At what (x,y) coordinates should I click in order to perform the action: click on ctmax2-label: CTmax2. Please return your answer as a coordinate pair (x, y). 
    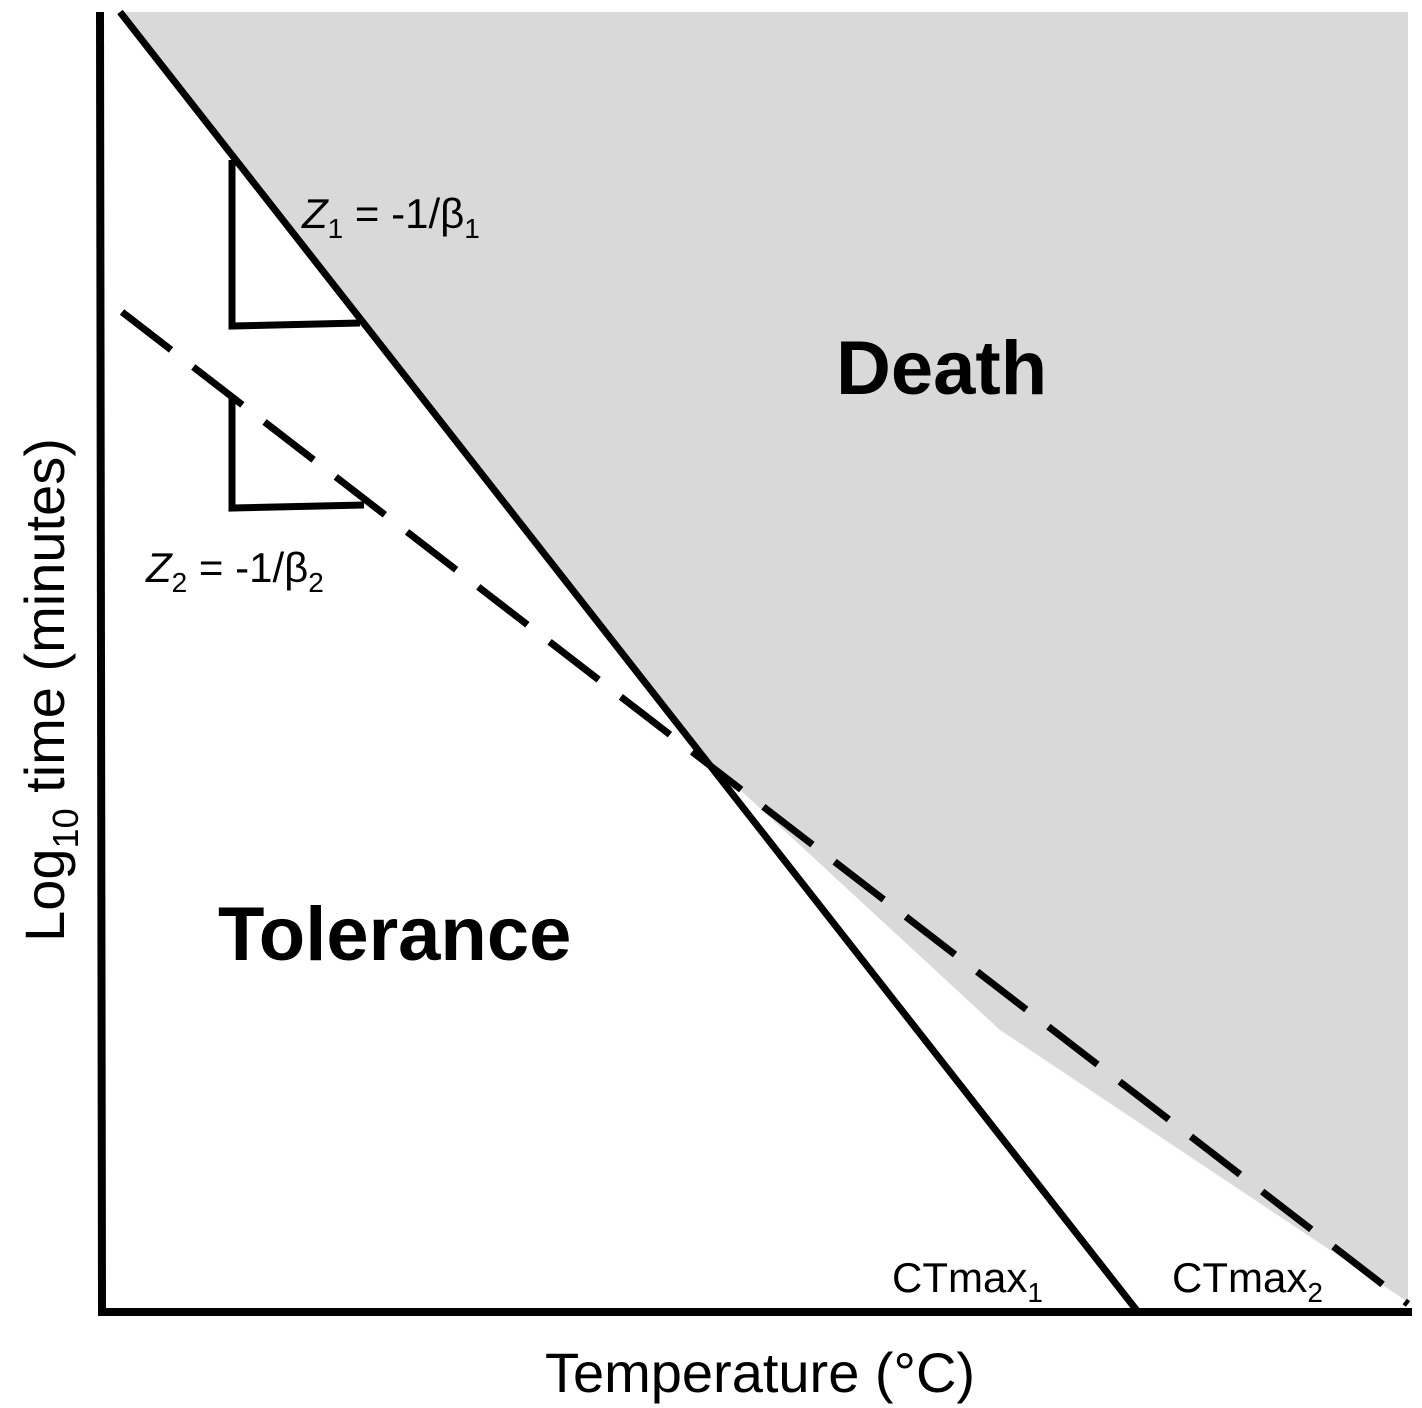
    Looking at the image, I should click on (1247, 1281).